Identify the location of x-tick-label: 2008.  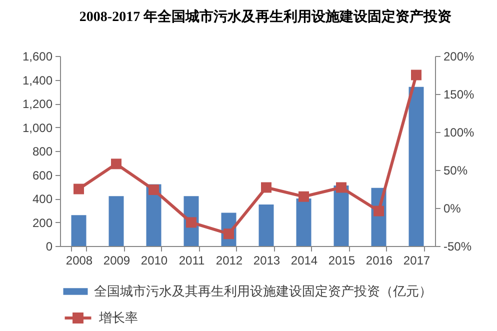
(79, 261).